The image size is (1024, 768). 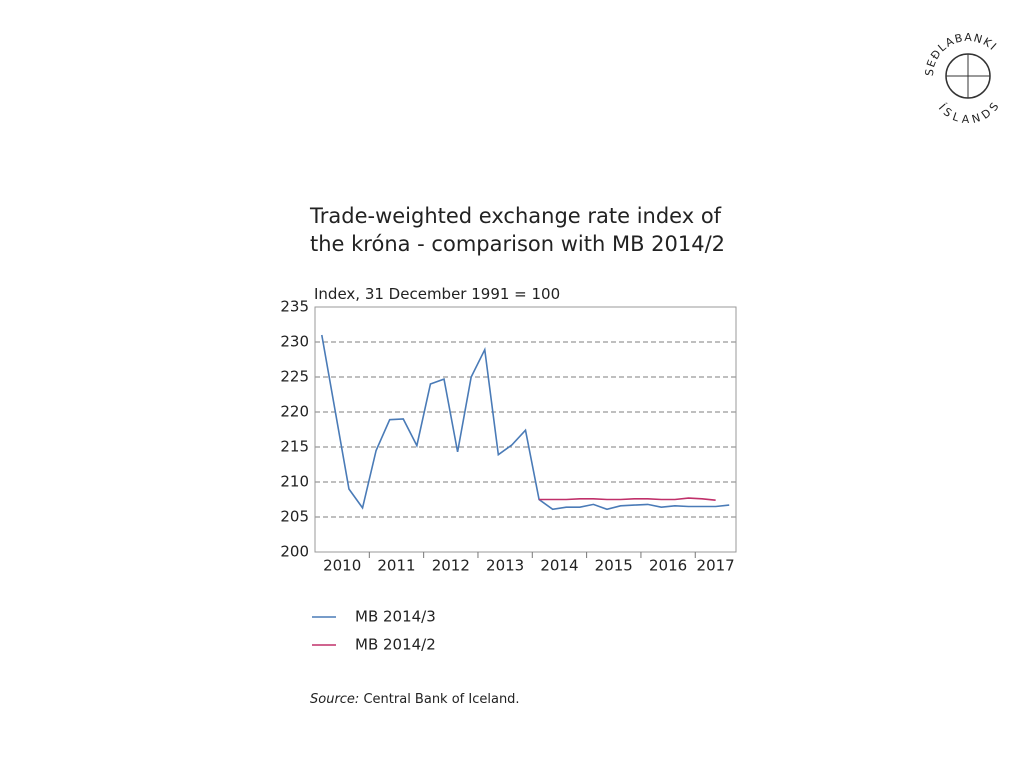 I want to click on y-tick-label: 225, so click(x=294, y=377).